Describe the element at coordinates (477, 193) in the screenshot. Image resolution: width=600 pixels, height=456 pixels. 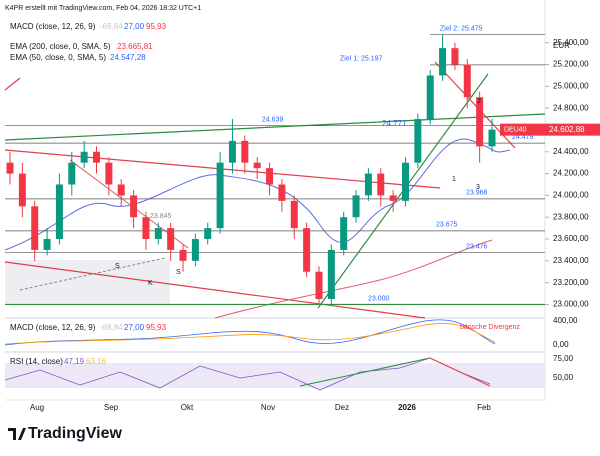
I see `level-label: 23.968` at that location.